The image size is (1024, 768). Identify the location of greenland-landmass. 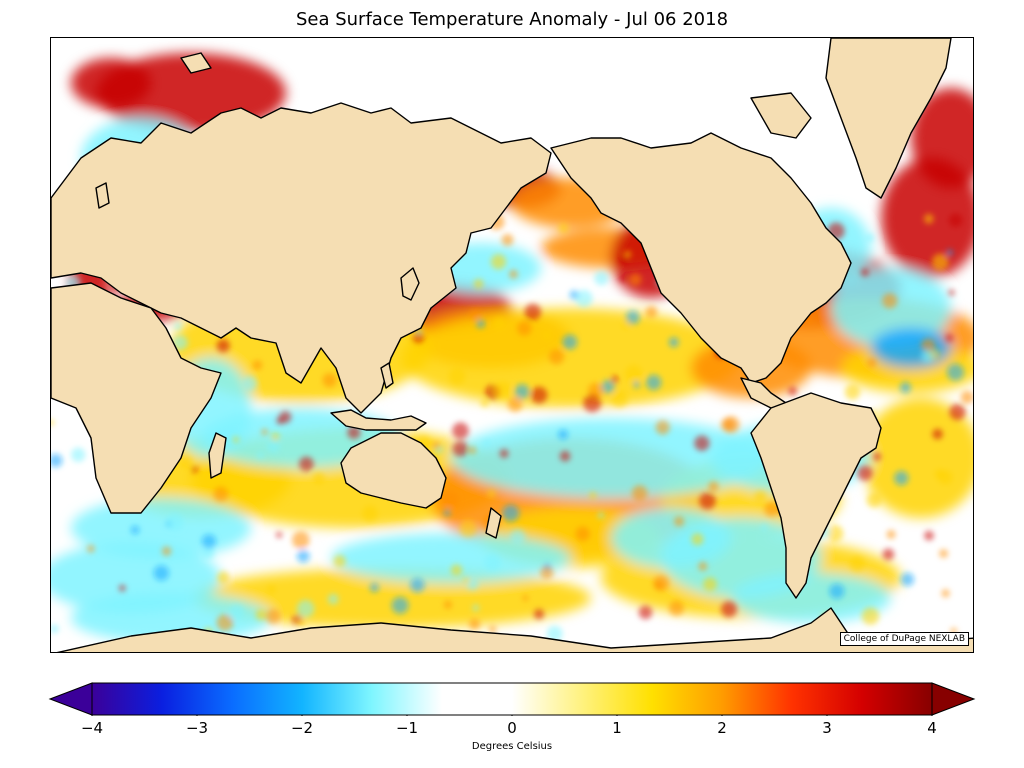
(888, 118).